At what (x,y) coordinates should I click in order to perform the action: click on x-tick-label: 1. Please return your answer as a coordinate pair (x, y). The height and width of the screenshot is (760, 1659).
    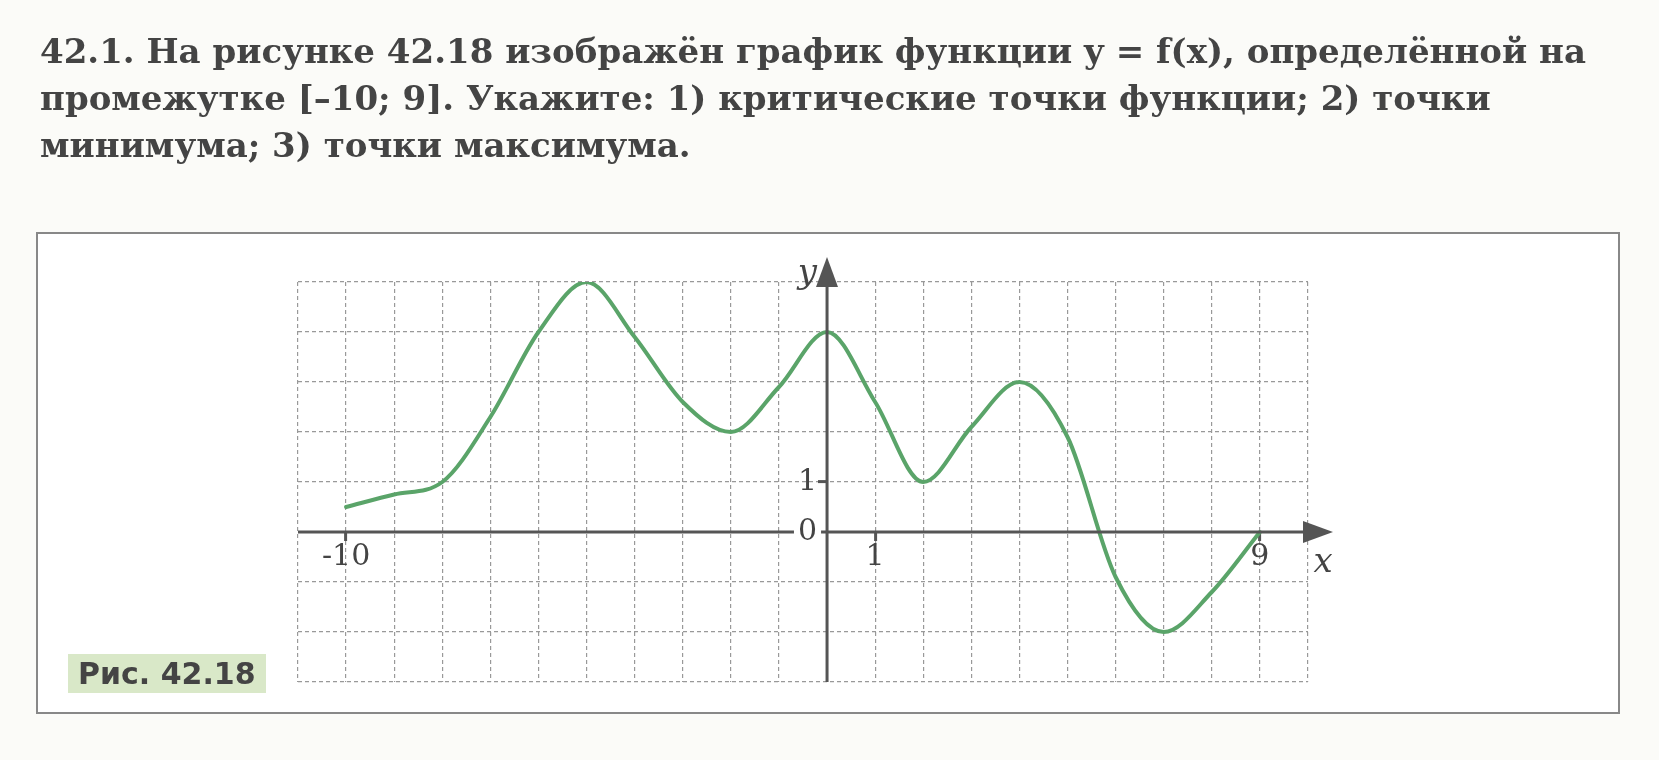
    Looking at the image, I should click on (875, 554).